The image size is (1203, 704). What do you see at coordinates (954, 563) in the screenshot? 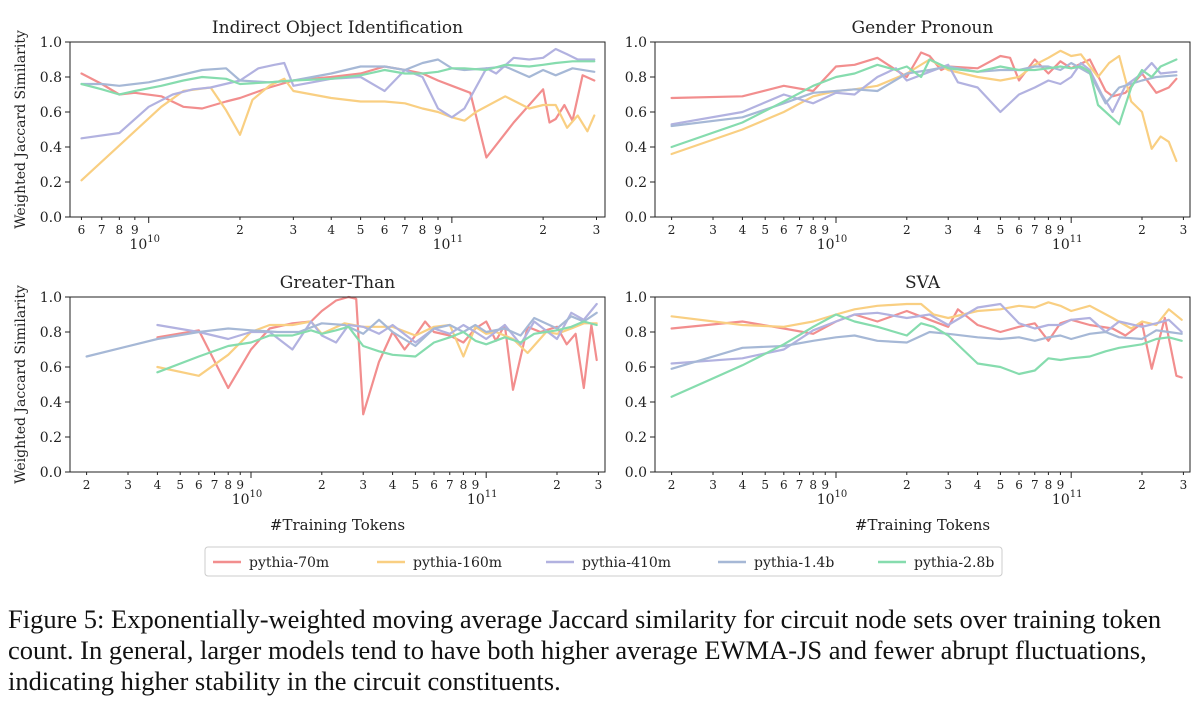
I see `legend-label-pythia-2.8b: pythia-2.8b` at bounding box center [954, 563].